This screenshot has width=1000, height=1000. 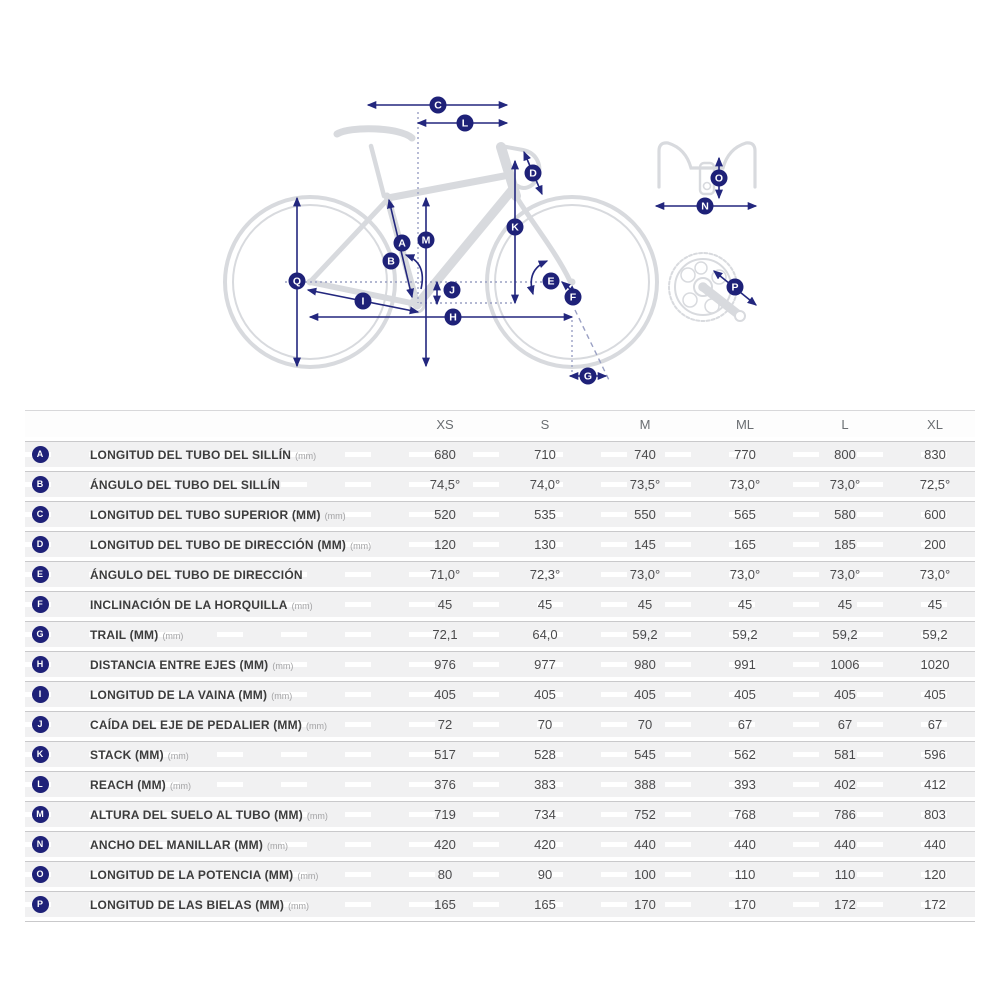 I want to click on row-values: 120 130 145 165 185 200, so click(x=685, y=544).